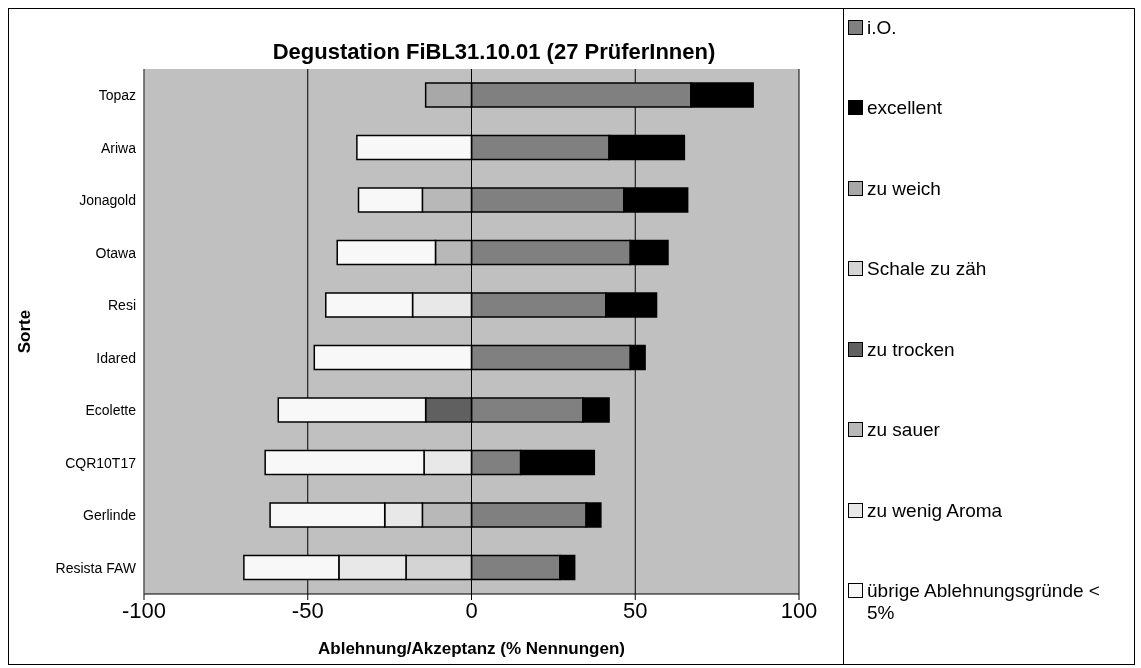  I want to click on x-tick-label: 100, so click(799, 610).